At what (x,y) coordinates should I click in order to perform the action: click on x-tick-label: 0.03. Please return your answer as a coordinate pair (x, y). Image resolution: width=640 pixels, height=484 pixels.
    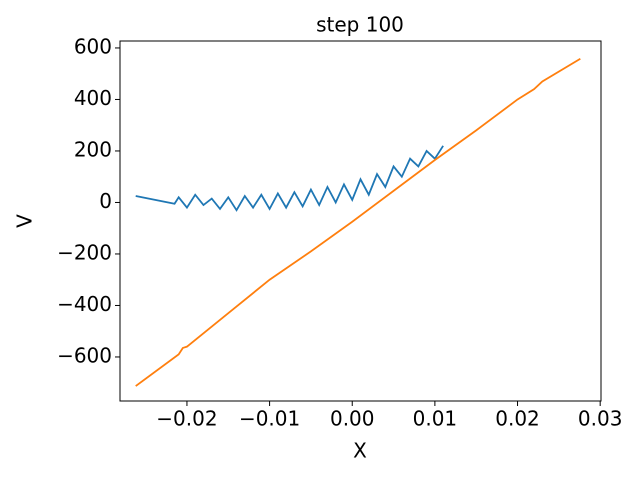
    Looking at the image, I should click on (600, 419).